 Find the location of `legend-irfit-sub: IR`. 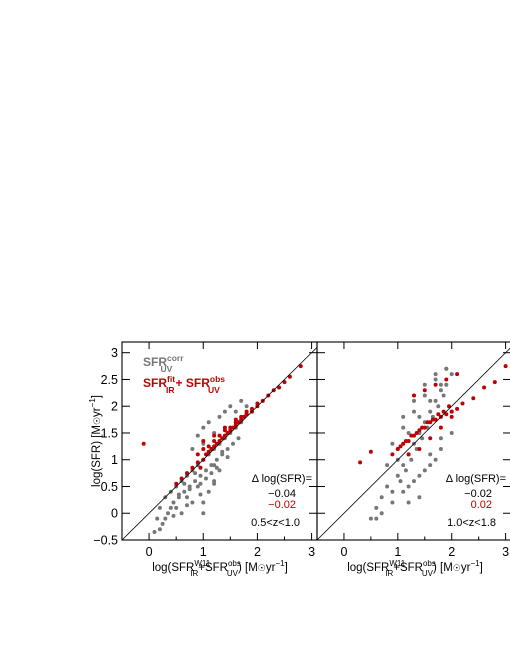

legend-irfit-sub: IR is located at coordinates (170, 390).